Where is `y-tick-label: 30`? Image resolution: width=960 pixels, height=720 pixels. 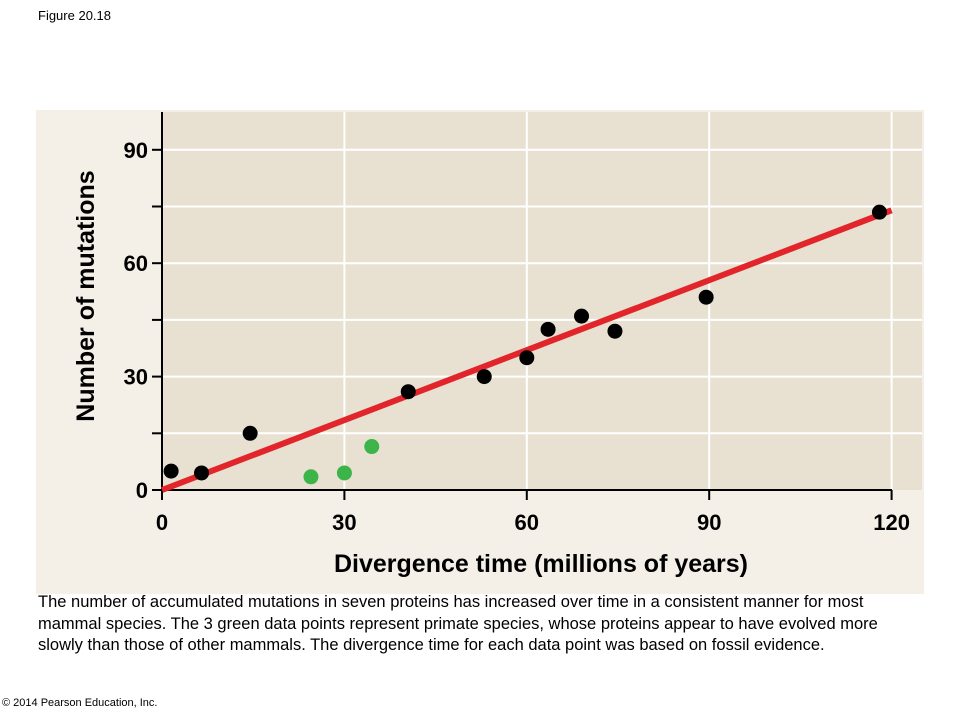
y-tick-label: 30 is located at coordinates (136, 377).